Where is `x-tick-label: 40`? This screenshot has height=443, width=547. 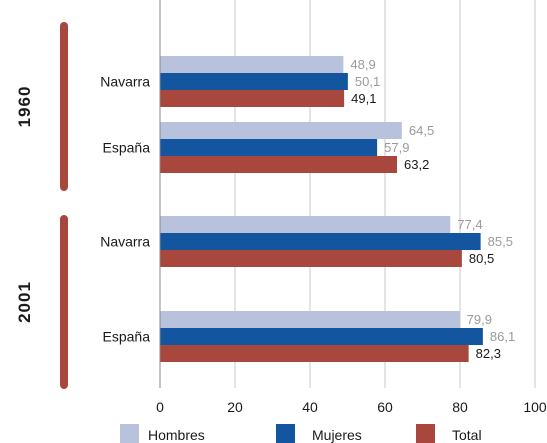 x-tick-label: 40 is located at coordinates (310, 407).